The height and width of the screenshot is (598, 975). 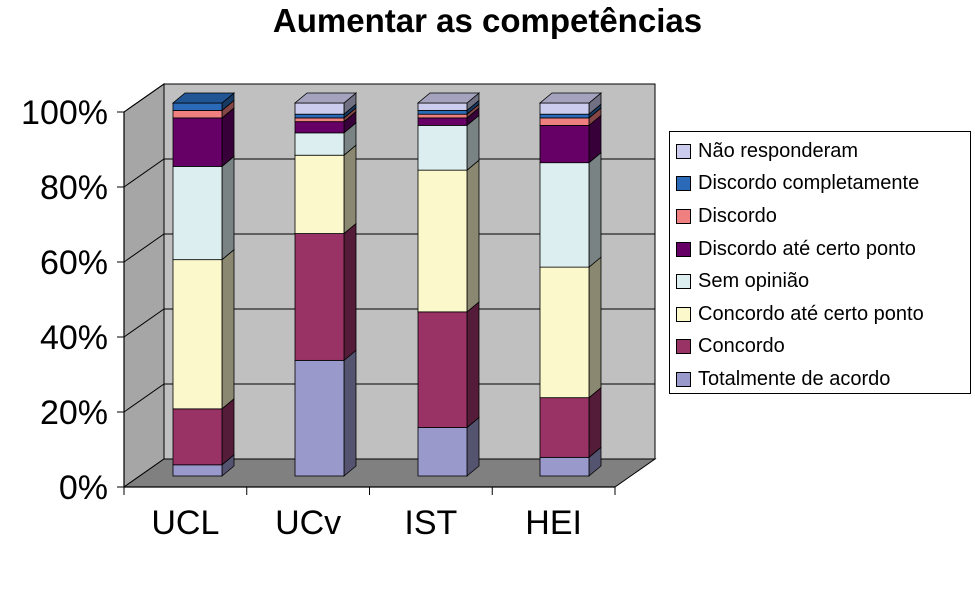 What do you see at coordinates (823, 216) in the screenshot?
I see `legend-item: Discordo` at bounding box center [823, 216].